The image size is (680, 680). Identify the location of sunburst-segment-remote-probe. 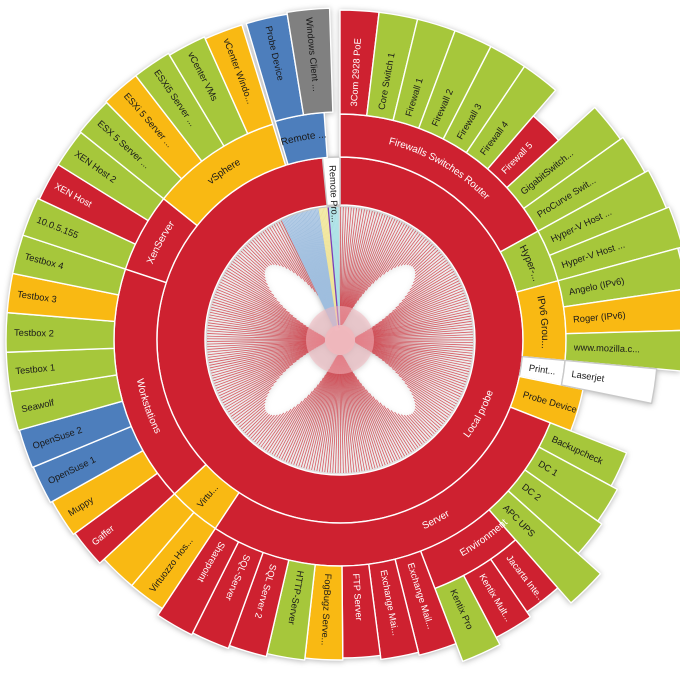
(331, 181).